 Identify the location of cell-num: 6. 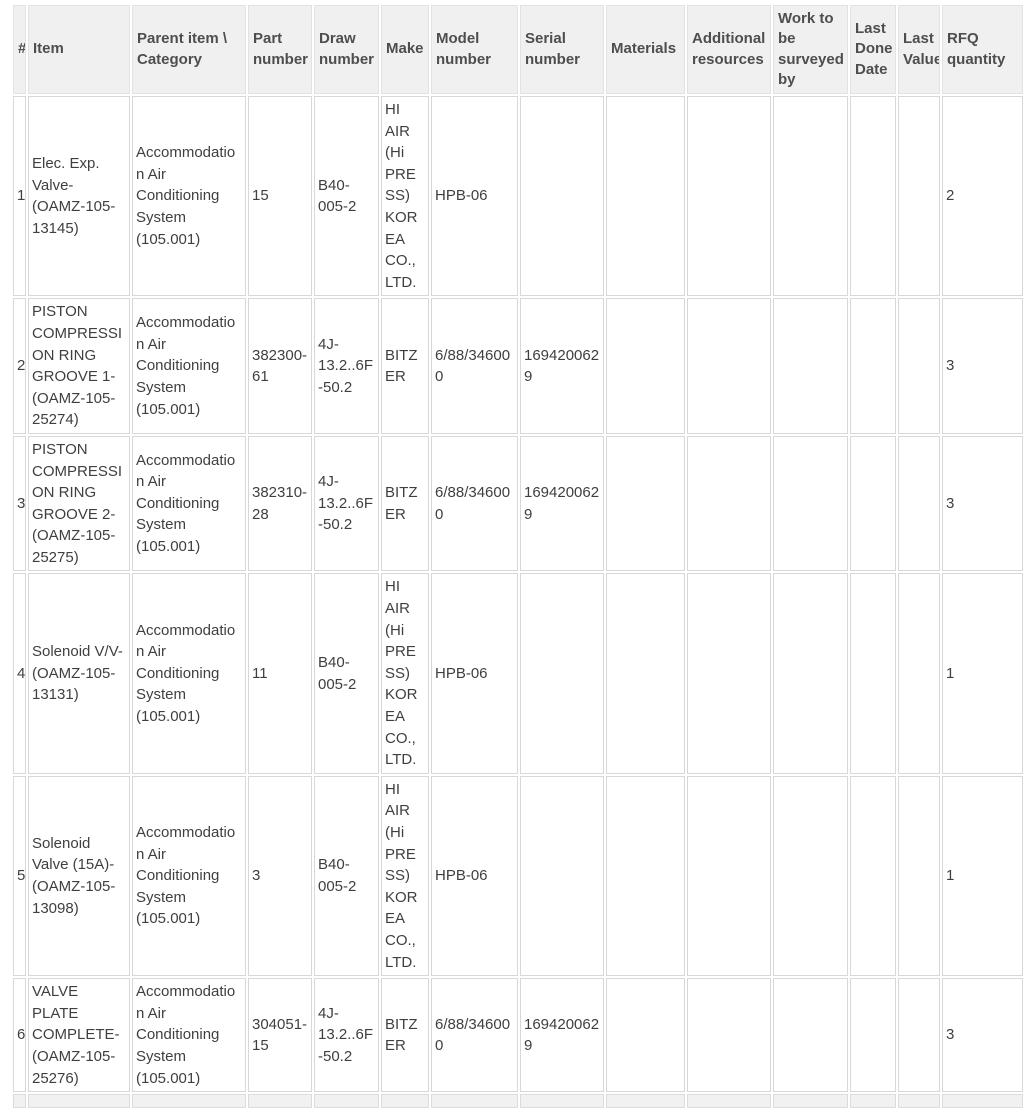
(19, 1035).